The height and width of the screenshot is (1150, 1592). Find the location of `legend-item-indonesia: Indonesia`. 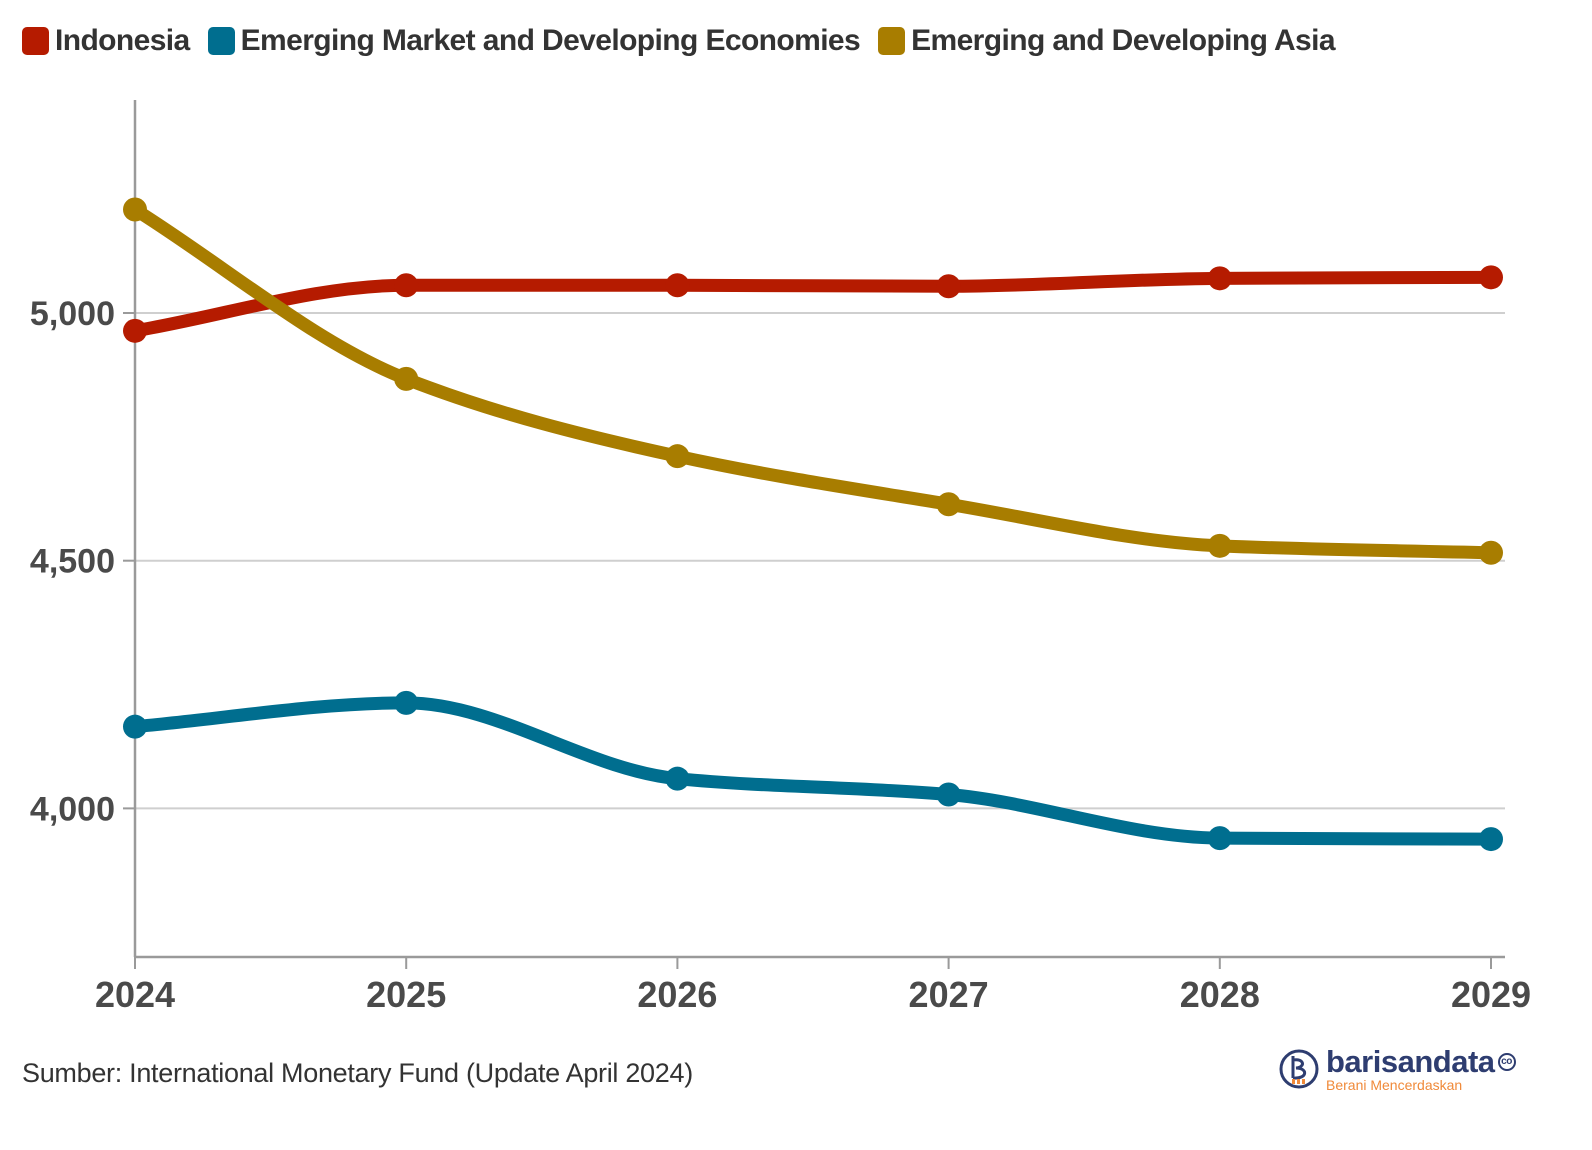

legend-item-indonesia: Indonesia is located at coordinates (106, 41).